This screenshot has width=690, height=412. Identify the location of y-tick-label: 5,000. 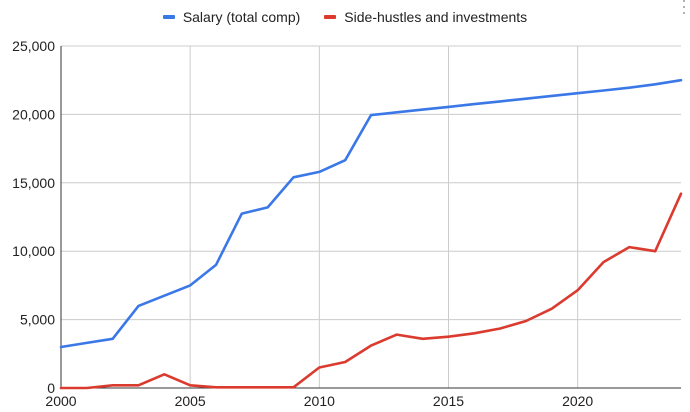
(37, 320).